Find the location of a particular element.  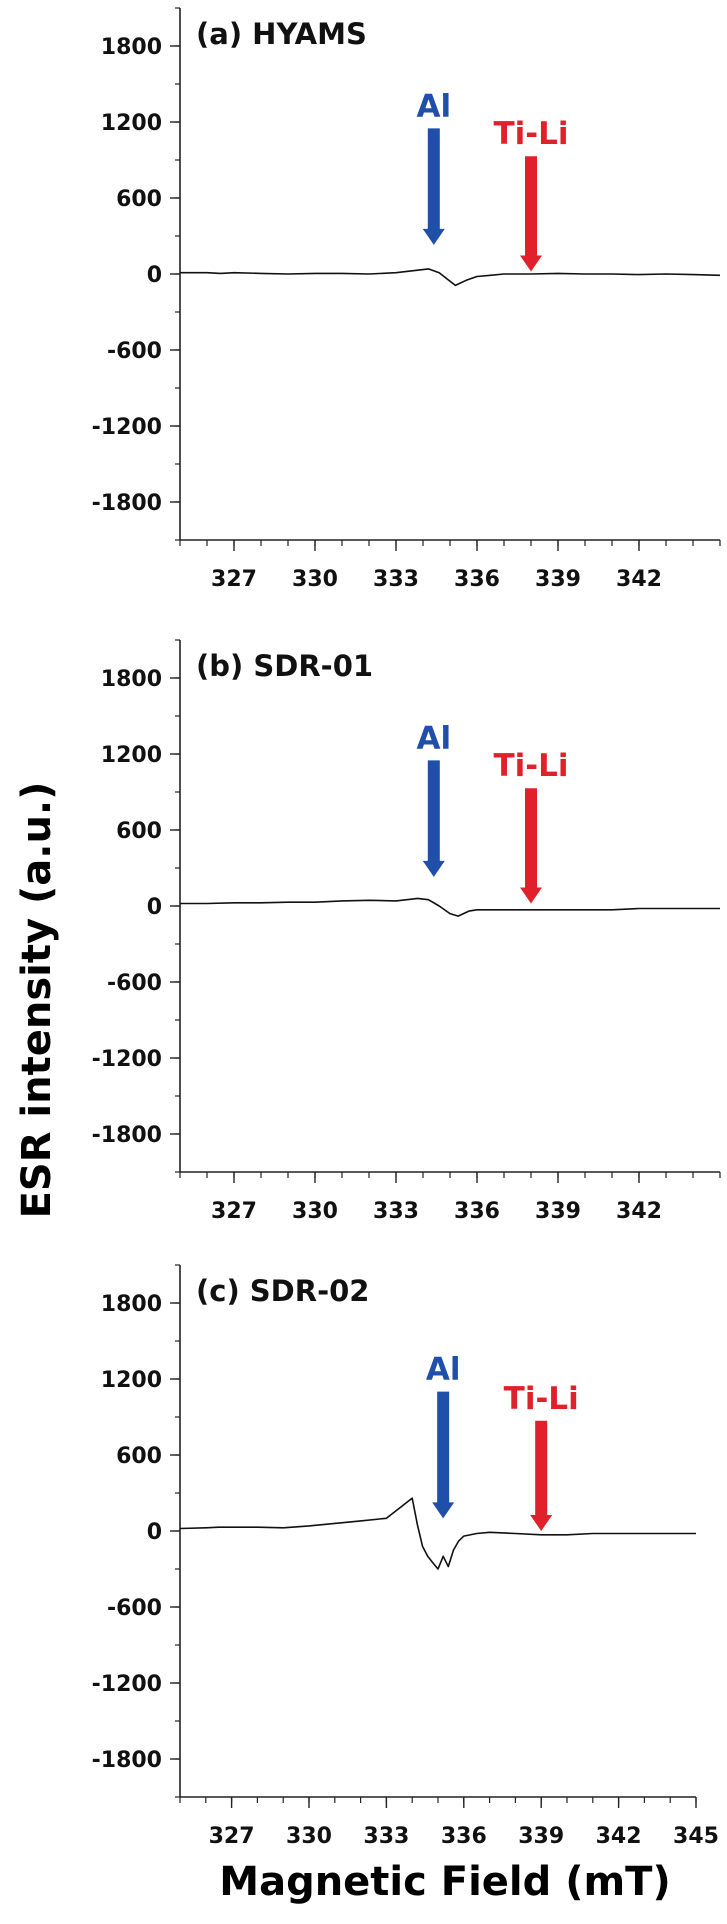

panel-title: (c) SDR-02 is located at coordinates (282, 1291).